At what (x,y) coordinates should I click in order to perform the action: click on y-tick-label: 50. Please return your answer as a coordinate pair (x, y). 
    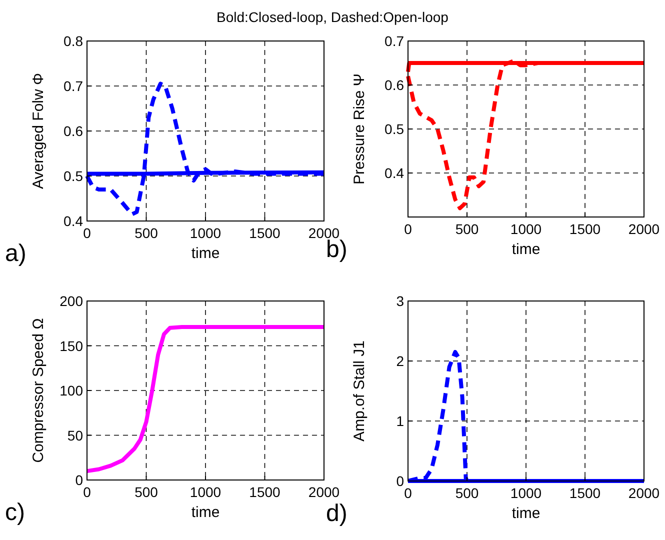
    Looking at the image, I should click on (75, 435).